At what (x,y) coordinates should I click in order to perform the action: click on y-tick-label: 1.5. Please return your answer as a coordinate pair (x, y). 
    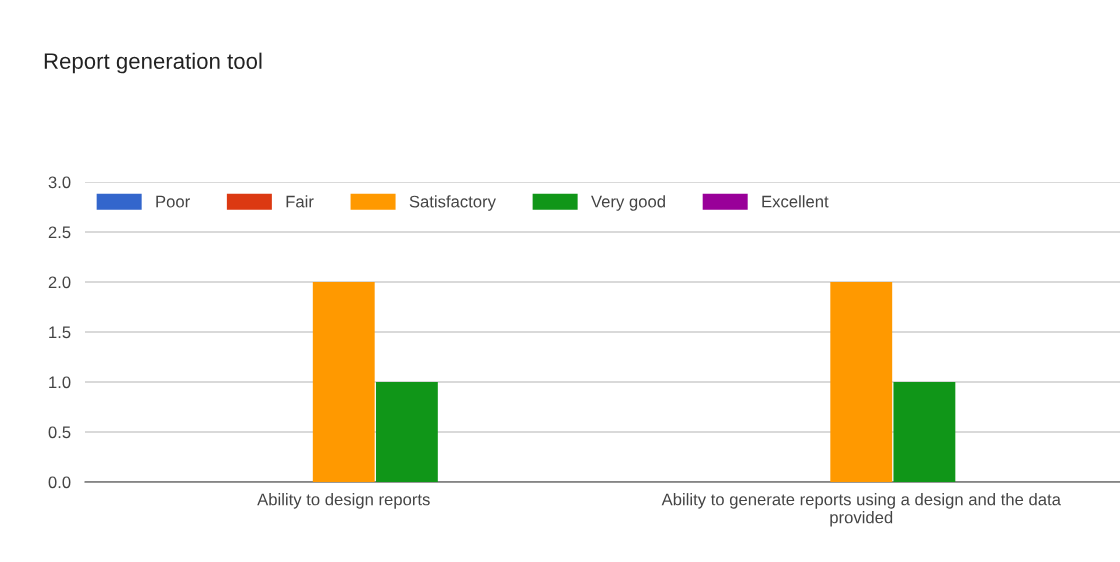
    Looking at the image, I should click on (60, 332).